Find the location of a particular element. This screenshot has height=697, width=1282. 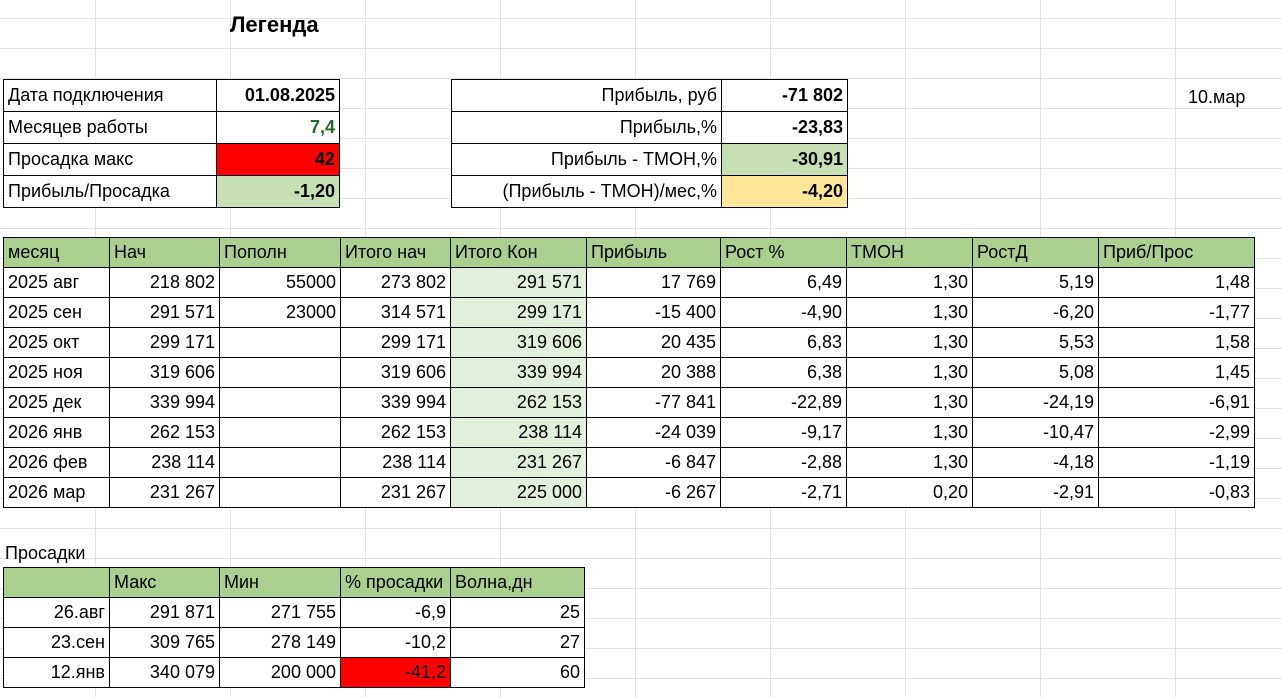

cell-start: 238 114 is located at coordinates (164, 462).